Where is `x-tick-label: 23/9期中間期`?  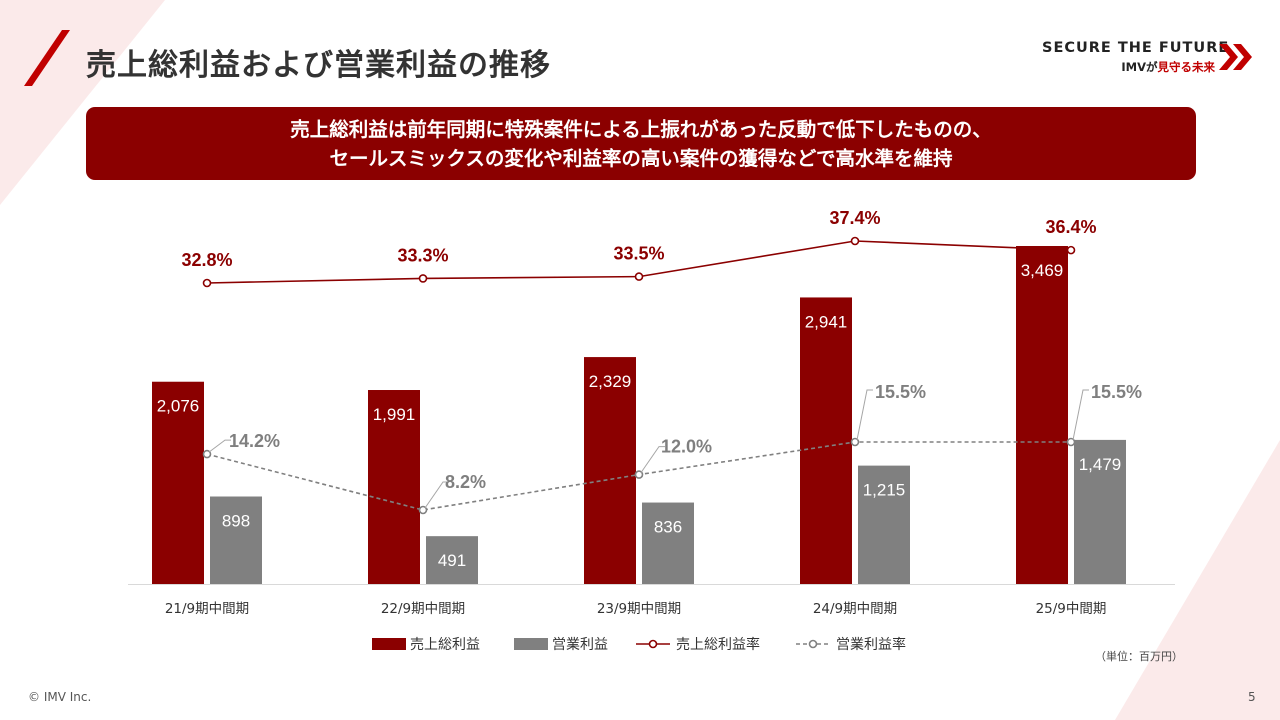
x-tick-label: 23/9期中間期 is located at coordinates (639, 609).